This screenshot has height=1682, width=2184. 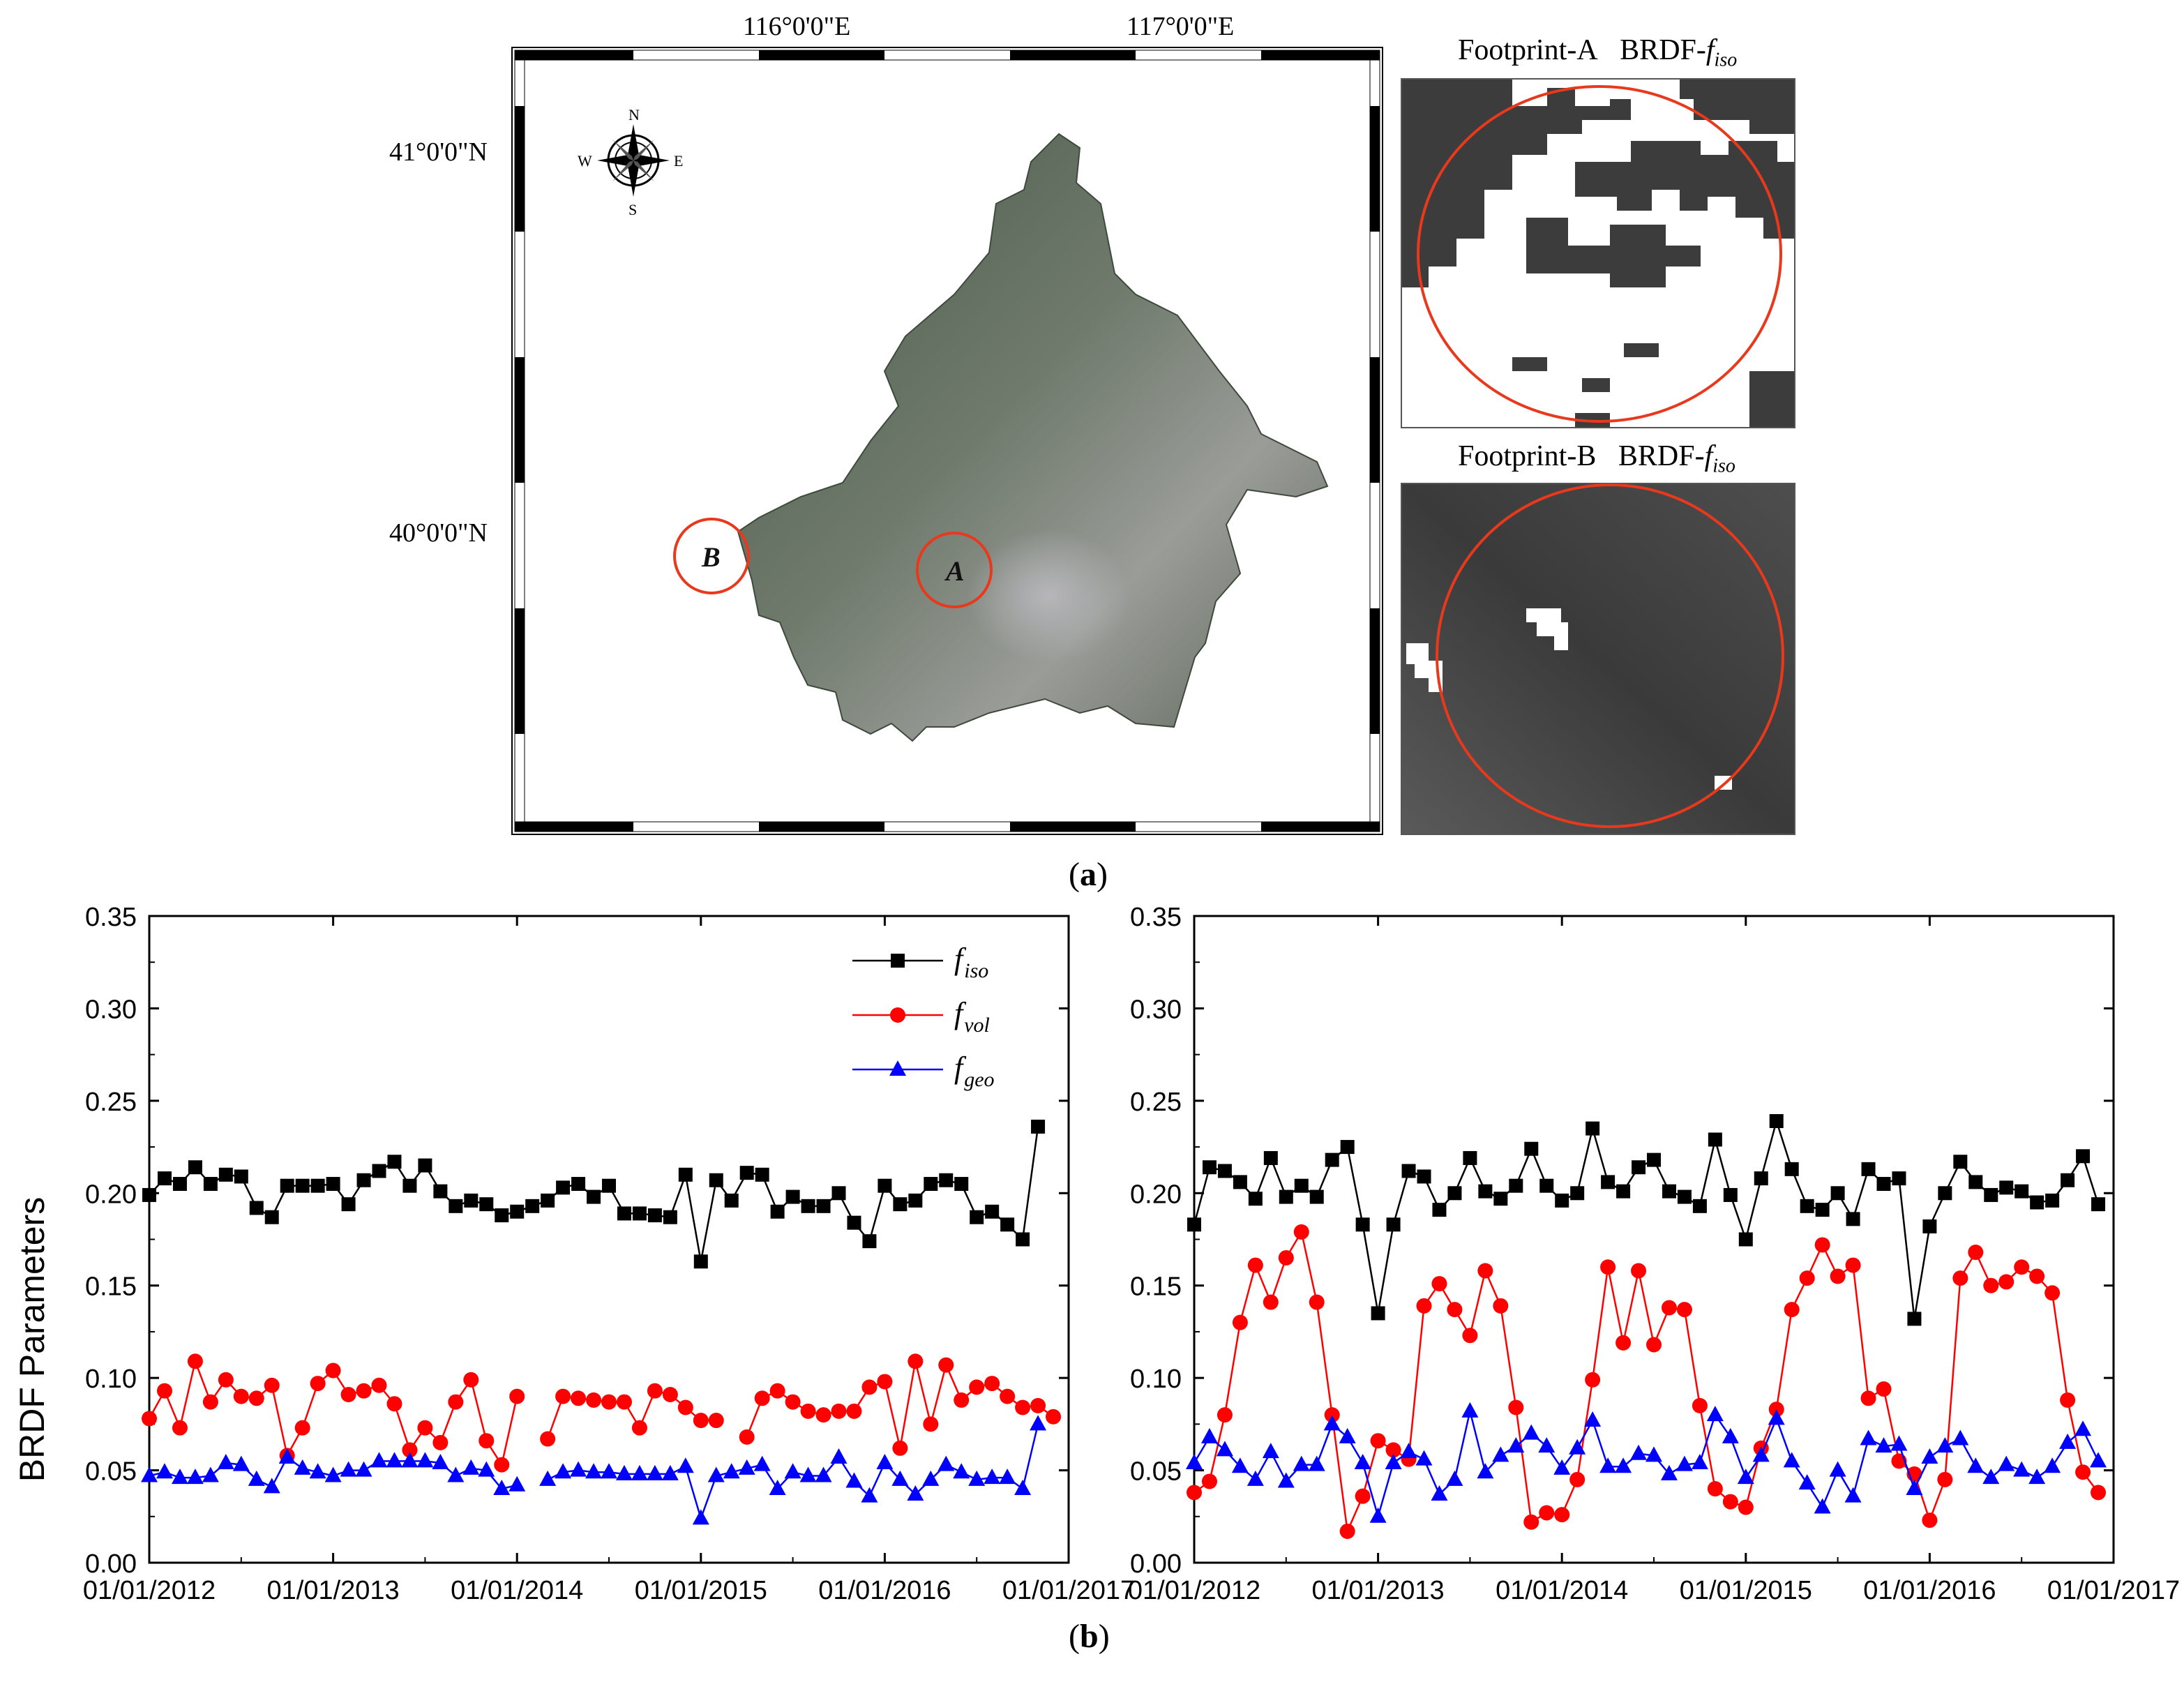 What do you see at coordinates (1661, 456) in the screenshot?
I see `footprint-b-param: BRDF-` at bounding box center [1661, 456].